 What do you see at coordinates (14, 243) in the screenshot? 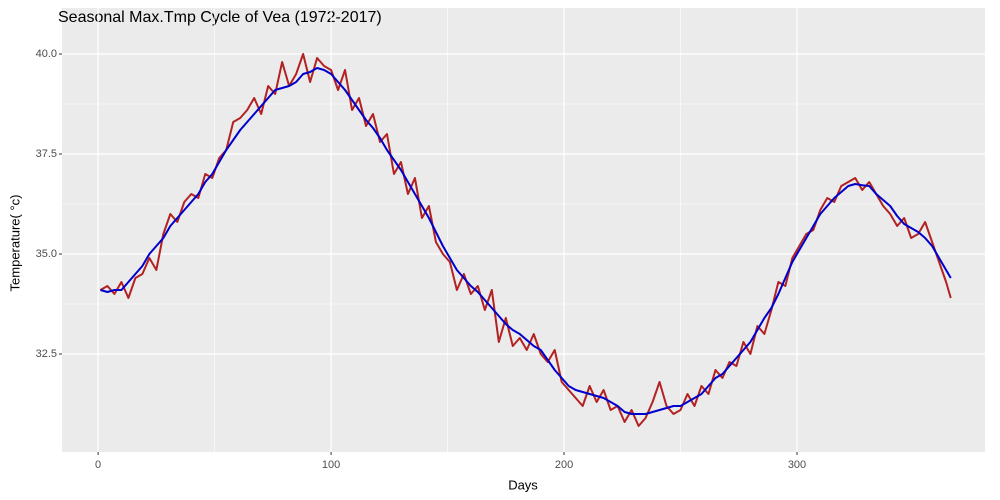
I see `y-axis-title: Temperature( °c)` at bounding box center [14, 243].